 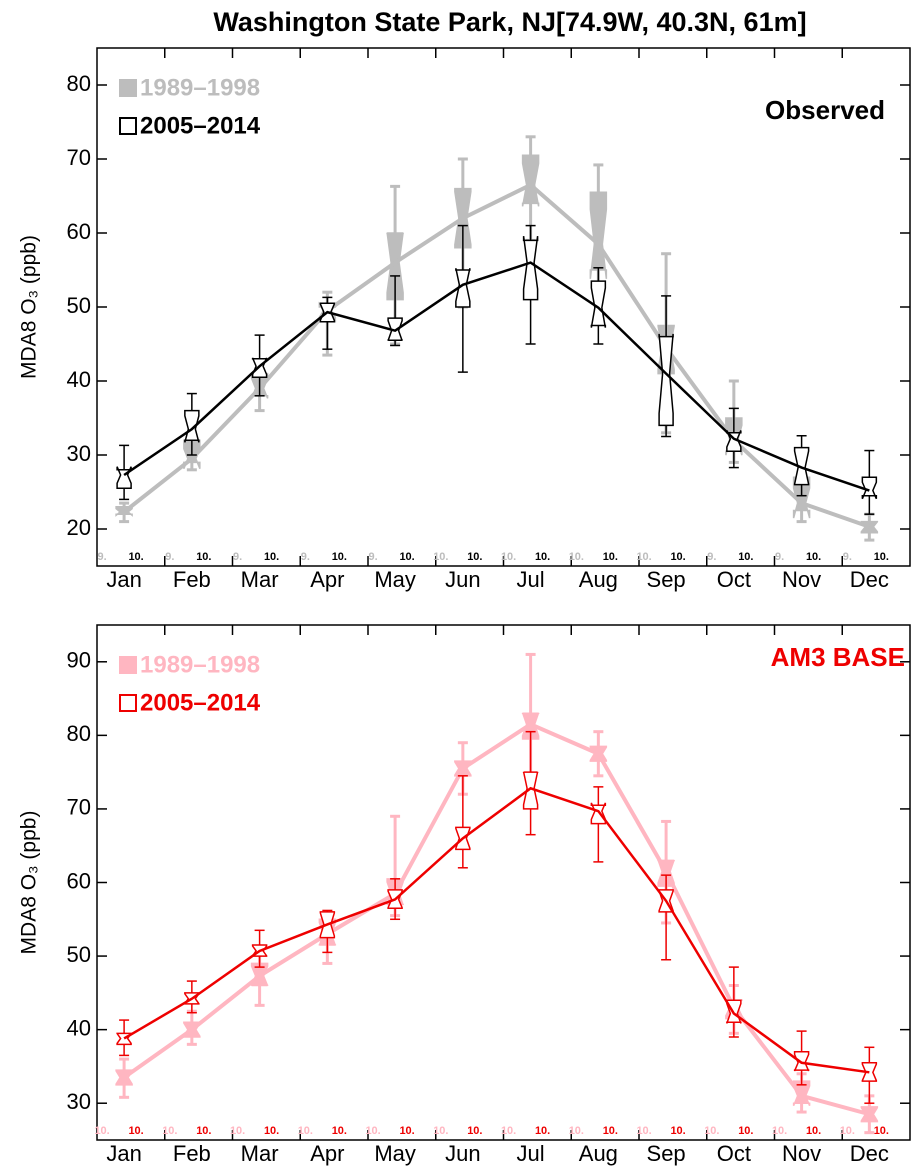 What do you see at coordinates (838, 657) in the screenshot?
I see `annotation: AM3 BASE` at bounding box center [838, 657].